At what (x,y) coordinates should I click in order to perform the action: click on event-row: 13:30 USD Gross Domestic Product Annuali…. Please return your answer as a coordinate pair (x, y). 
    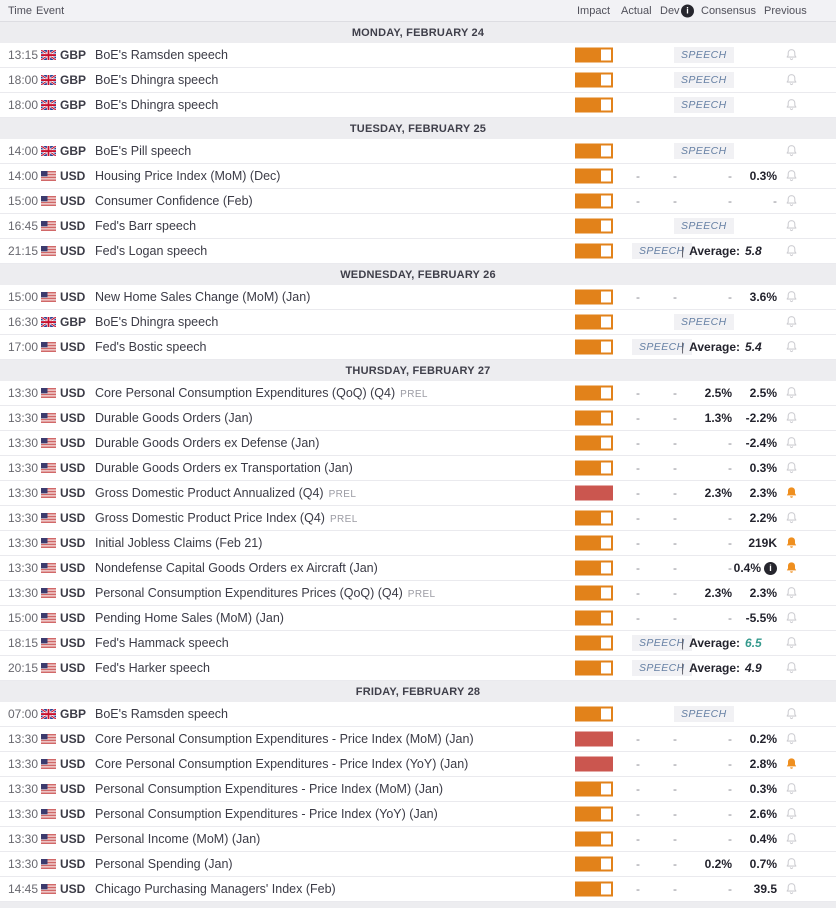
    Looking at the image, I should click on (418, 493).